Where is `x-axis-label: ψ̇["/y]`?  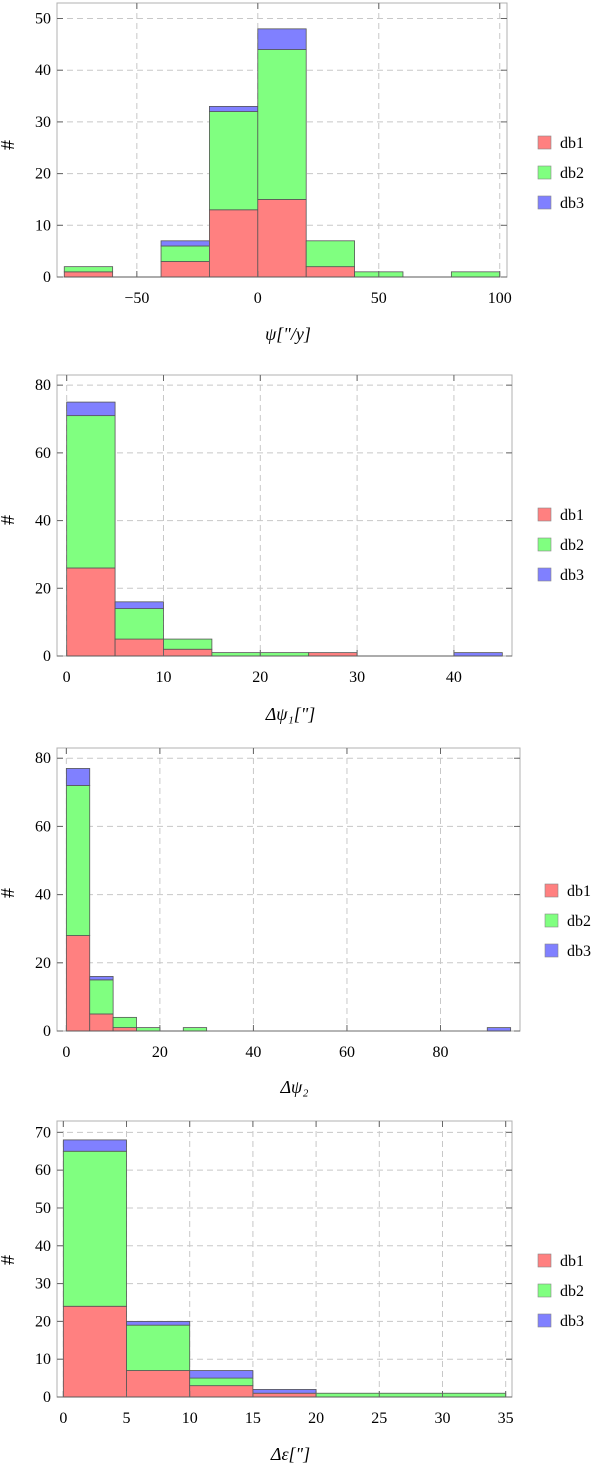
x-axis-label: ψ̇["/y] is located at coordinates (288, 334).